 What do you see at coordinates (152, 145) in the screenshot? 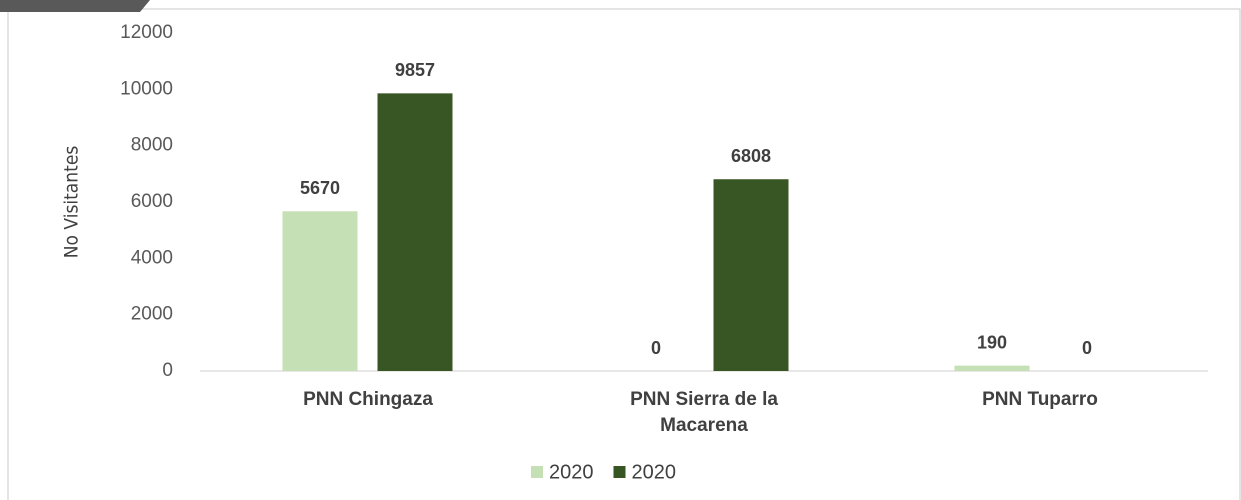
I see `y-tick-label: 8000` at bounding box center [152, 145].